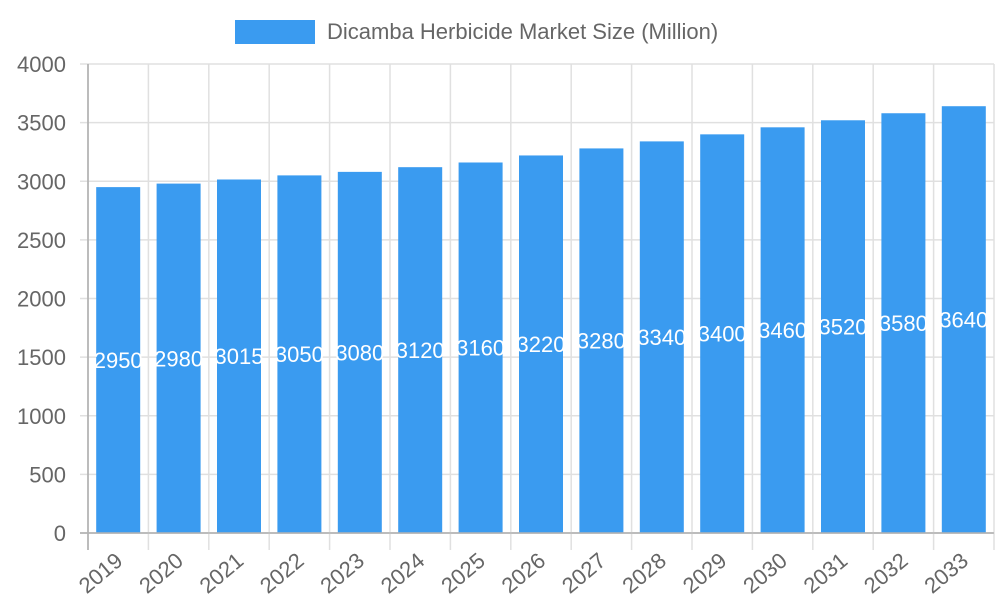  Describe the element at coordinates (161, 573) in the screenshot. I see `x-tick-label: 2020` at that location.